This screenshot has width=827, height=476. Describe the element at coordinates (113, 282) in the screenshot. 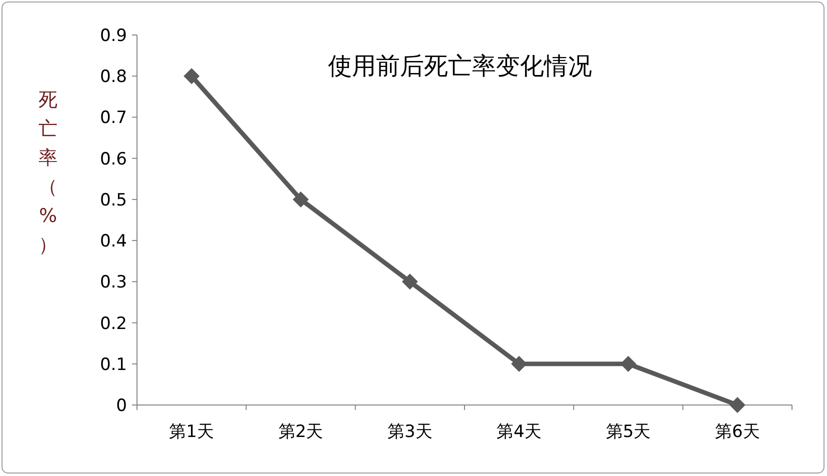

I see `y-tick-label: 0.3` at that location.